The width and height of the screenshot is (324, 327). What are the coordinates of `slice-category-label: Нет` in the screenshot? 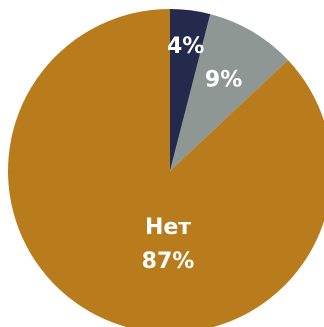 It's located at (168, 227).